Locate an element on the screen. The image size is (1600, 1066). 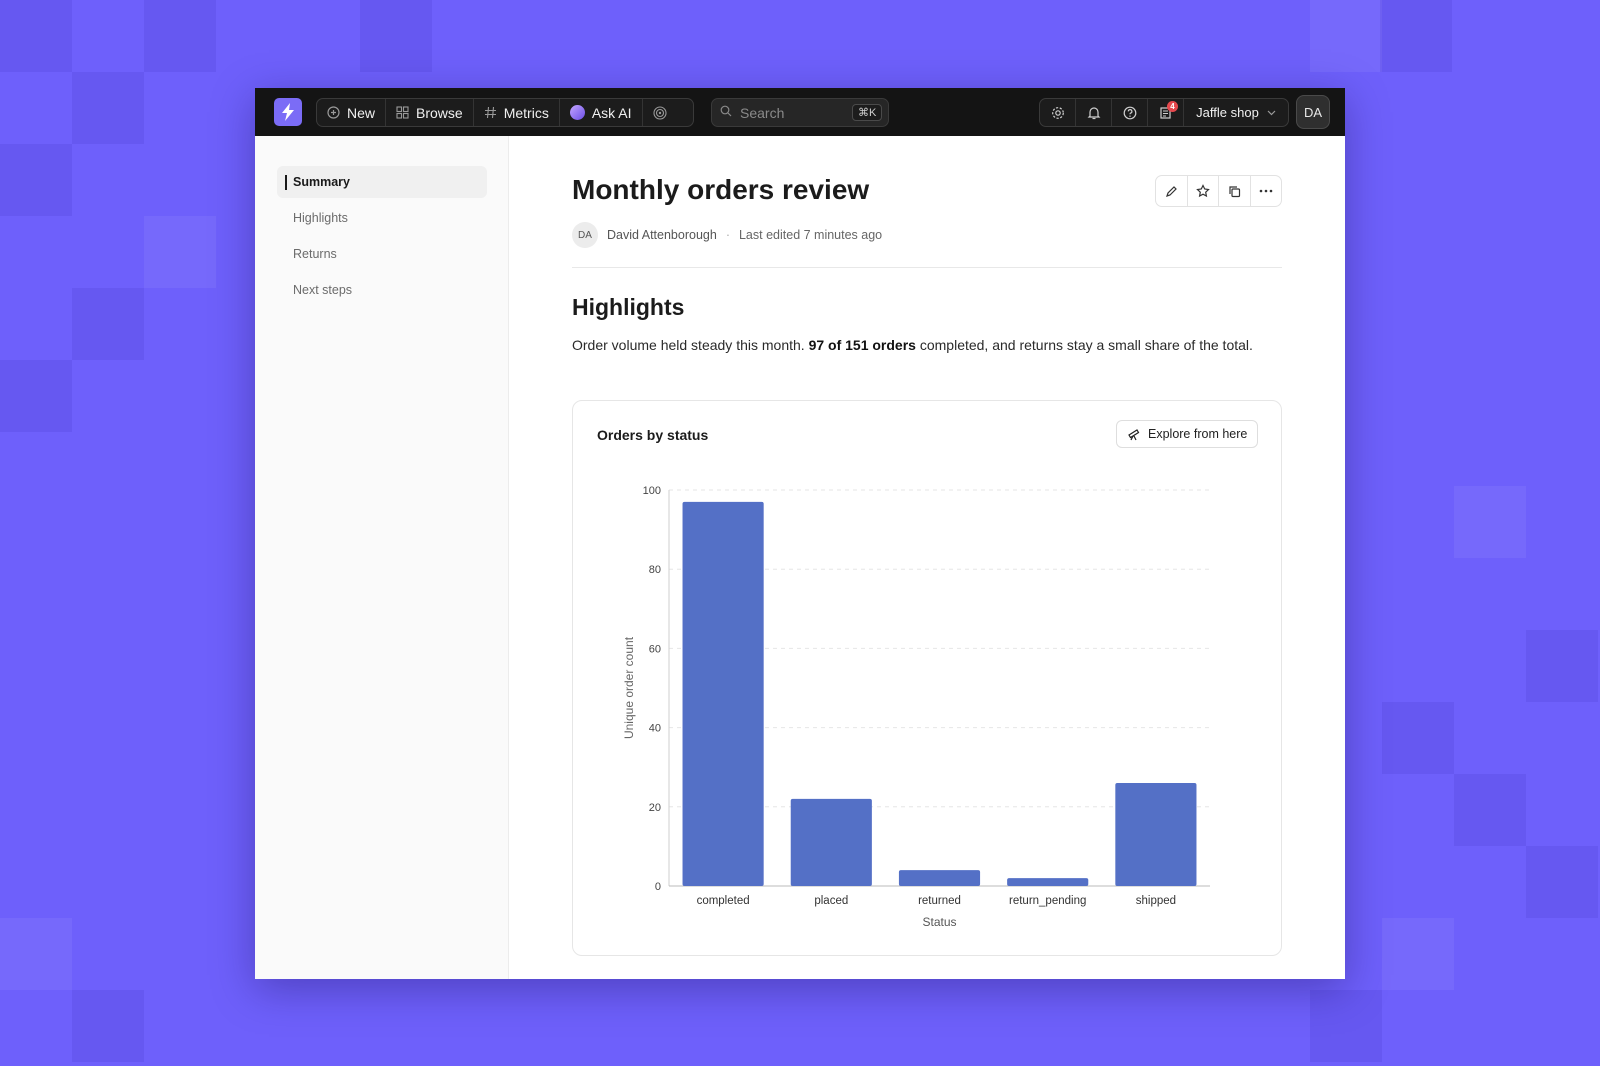
y-tick-label: 100 is located at coordinates (652, 491).